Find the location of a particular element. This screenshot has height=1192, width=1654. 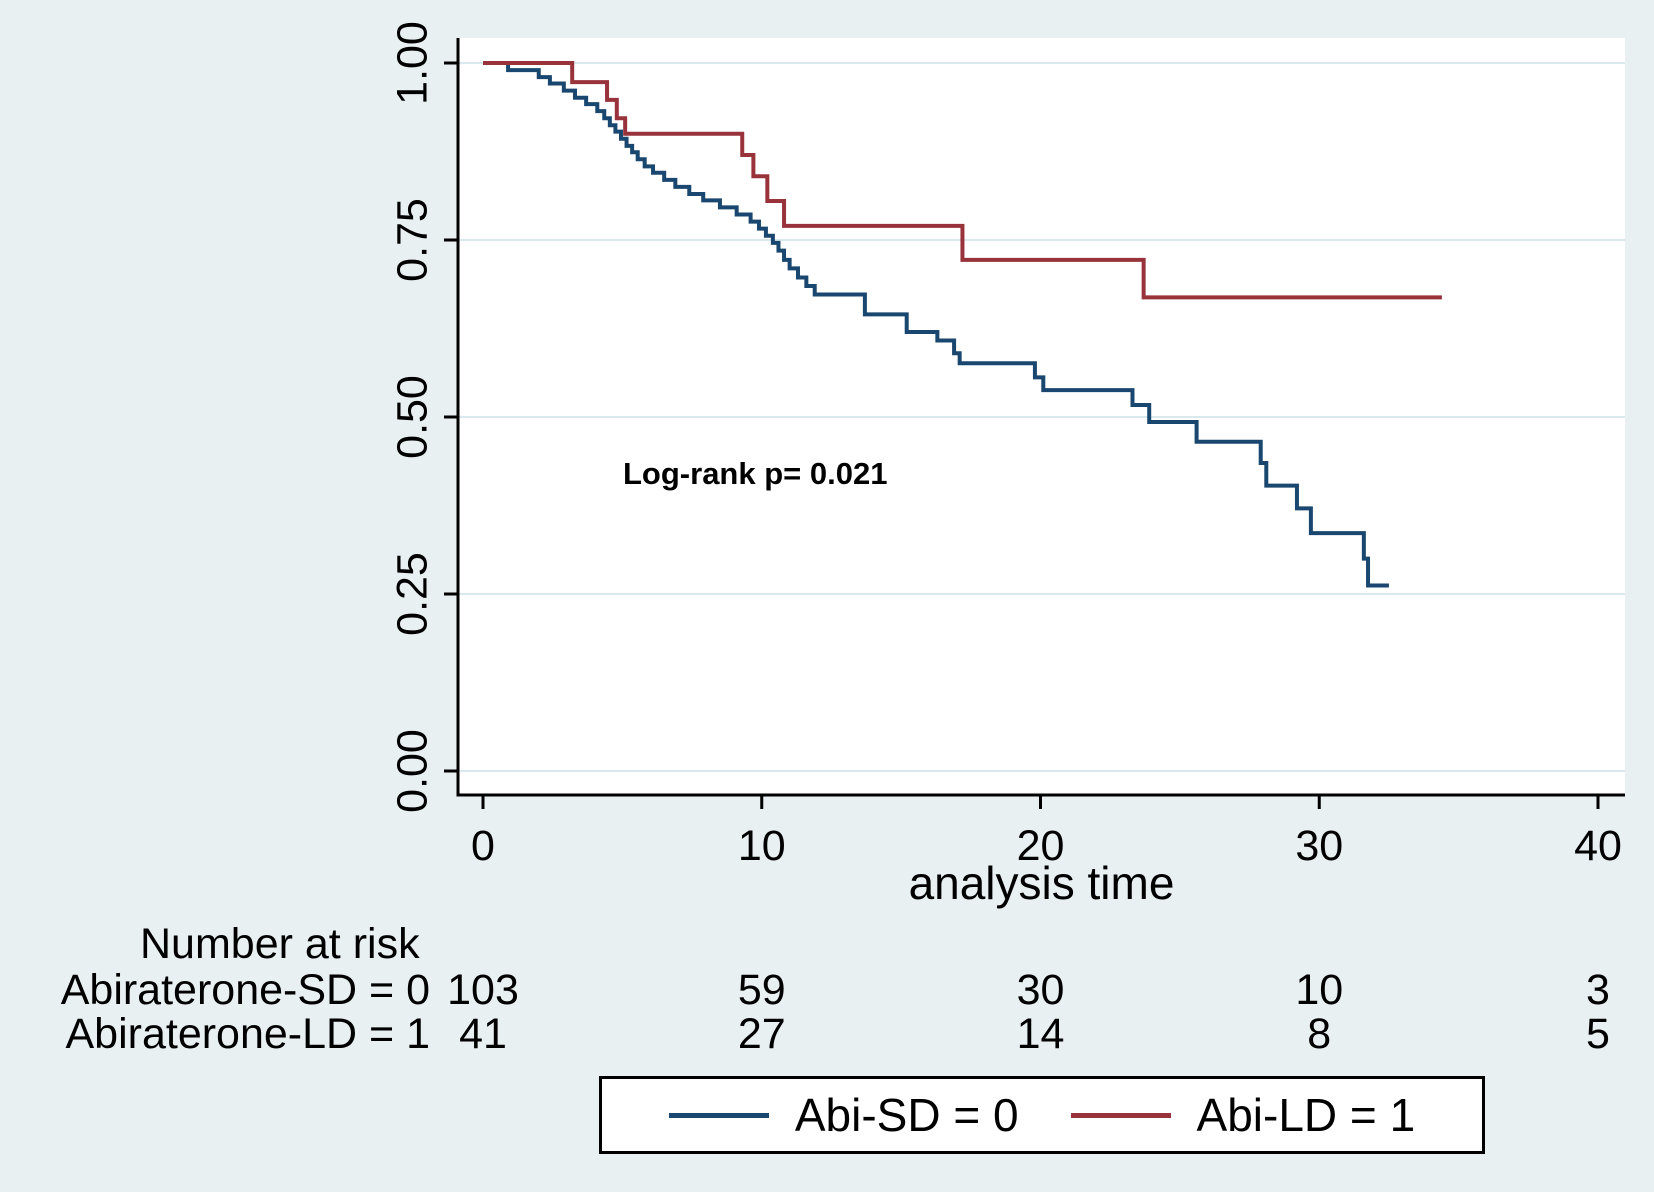

legend: Abi-SD = 0 Abi-LD = 1 is located at coordinates (1042, 1115).